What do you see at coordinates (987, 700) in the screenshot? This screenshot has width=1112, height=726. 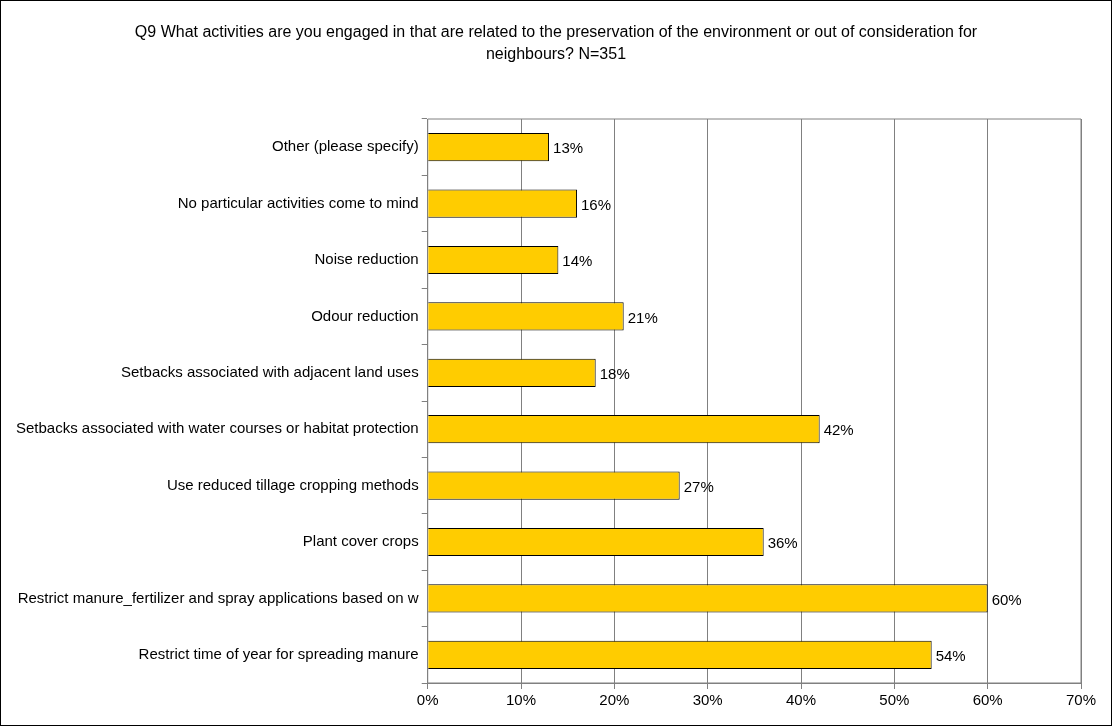 I see `x-tick-label: 60%` at bounding box center [987, 700].